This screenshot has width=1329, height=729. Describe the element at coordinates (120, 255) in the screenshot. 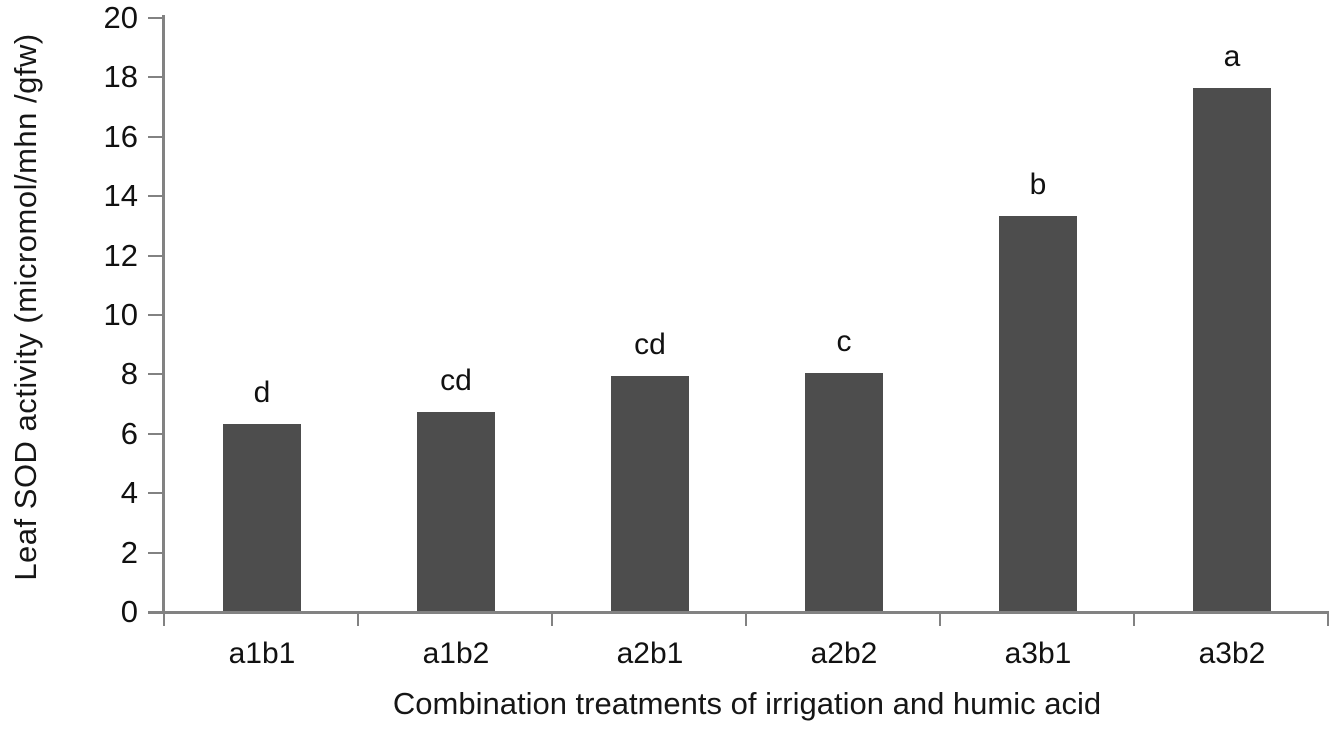

I see `y-tick-label: 12` at that location.